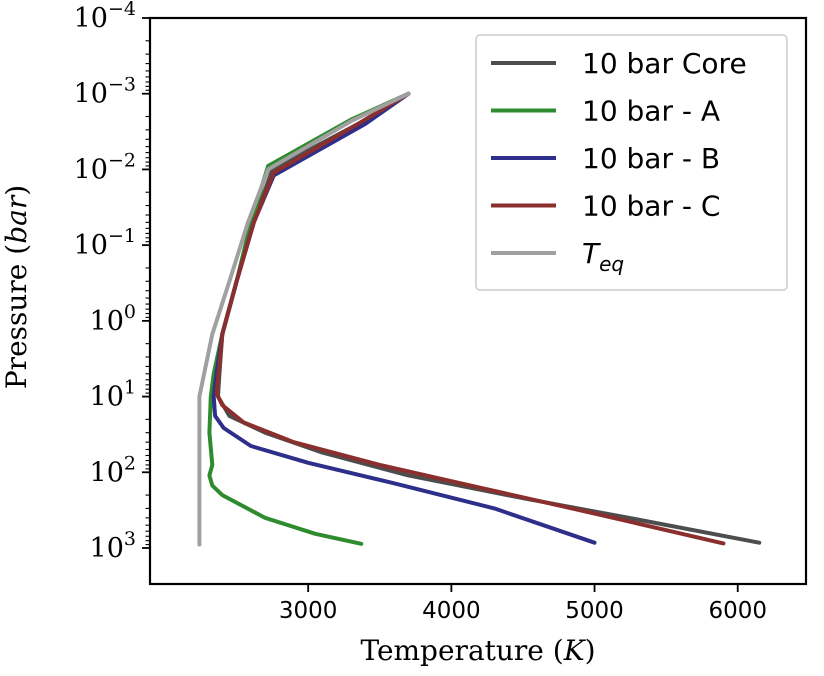  What do you see at coordinates (105, 167) in the screenshot?
I see `y-tick-label: 10⁻²` at bounding box center [105, 167].